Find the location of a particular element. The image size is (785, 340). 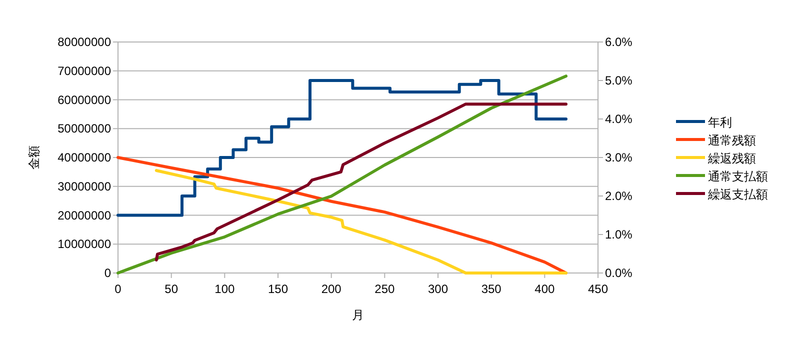

y-tick-label: 60000000 is located at coordinates (85, 99).